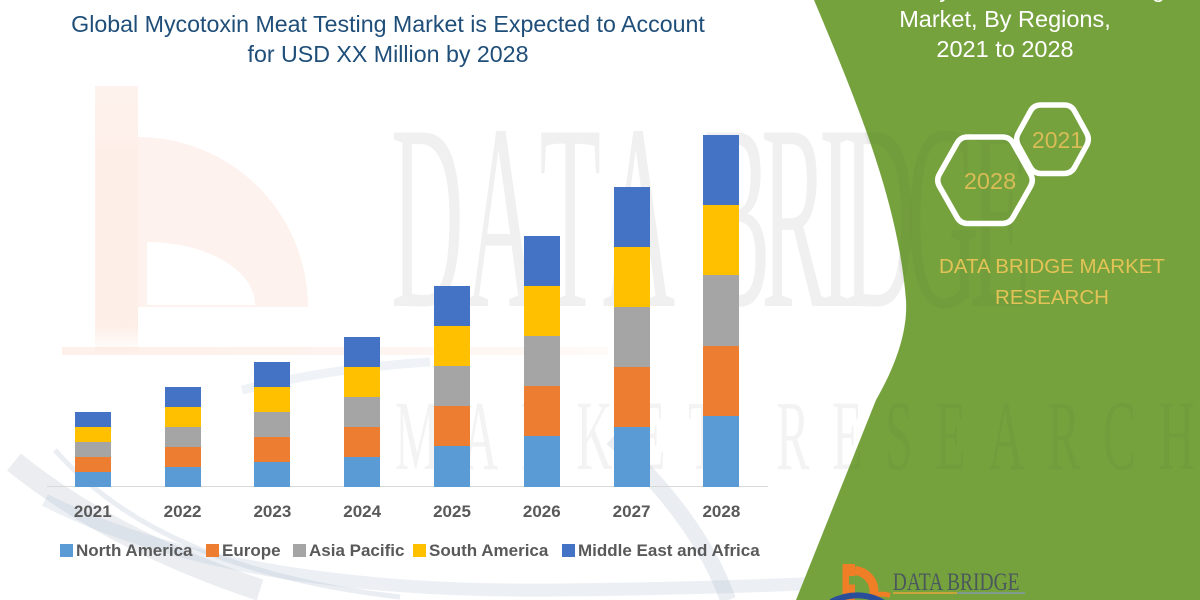 Image resolution: width=1200 pixels, height=600 pixels. What do you see at coordinates (977, 599) in the screenshot?
I see `svg-text: MARKET RESEARCH` at bounding box center [977, 599].